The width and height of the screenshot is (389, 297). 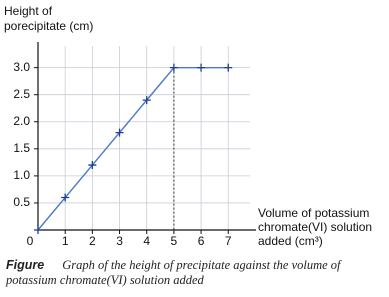 What do you see at coordinates (25, 265) in the screenshot?
I see `caption-label: Figure` at bounding box center [25, 265].